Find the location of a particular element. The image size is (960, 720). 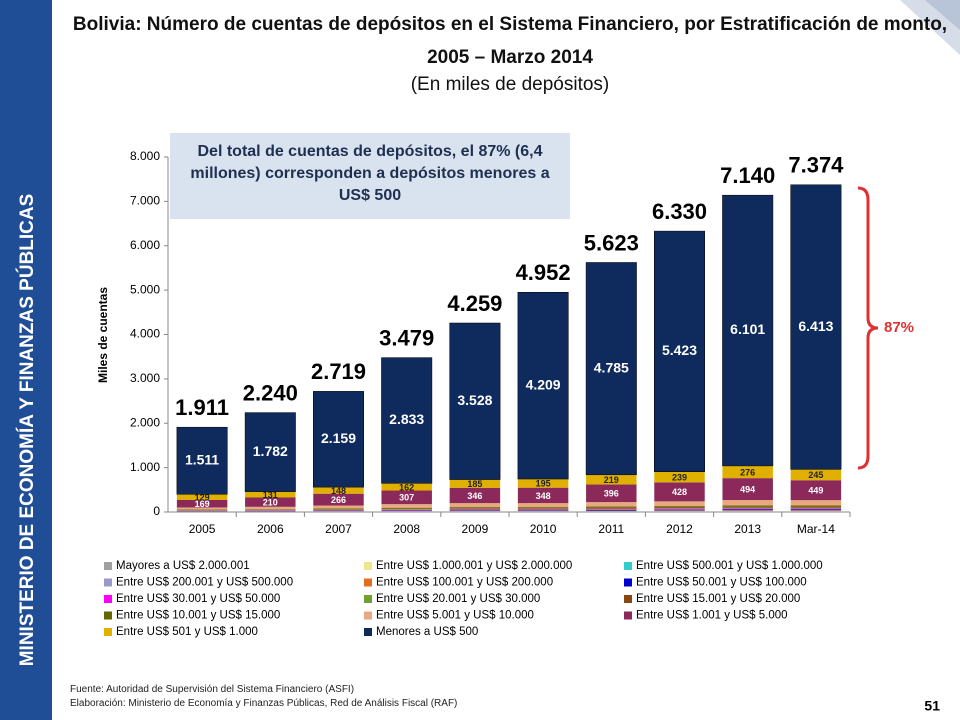

value-label: 449 is located at coordinates (815, 491).